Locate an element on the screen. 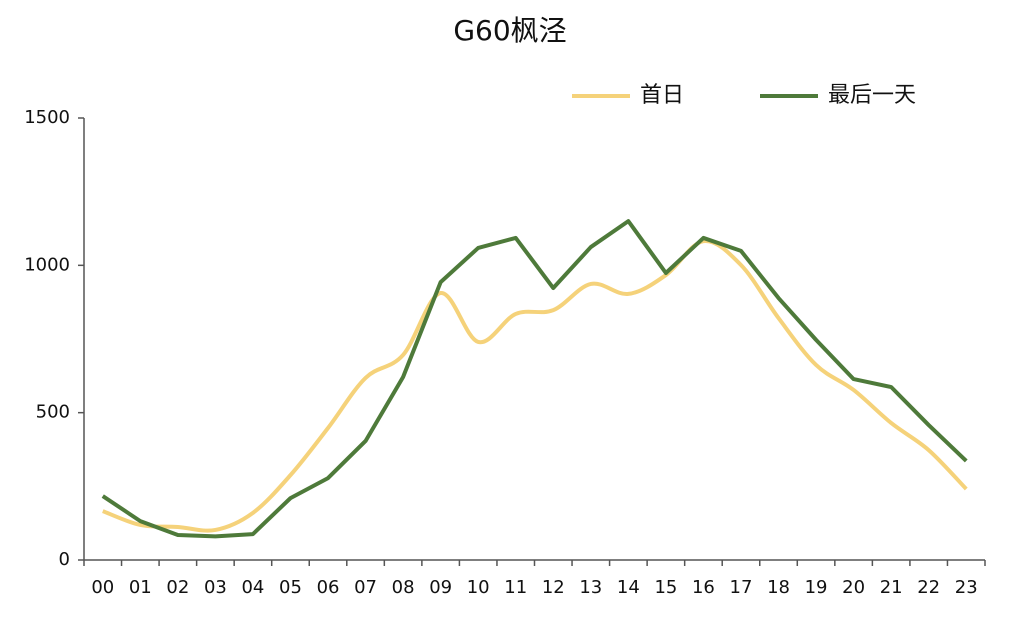 The height and width of the screenshot is (637, 1010). y-tick-label: 0 is located at coordinates (64, 559).